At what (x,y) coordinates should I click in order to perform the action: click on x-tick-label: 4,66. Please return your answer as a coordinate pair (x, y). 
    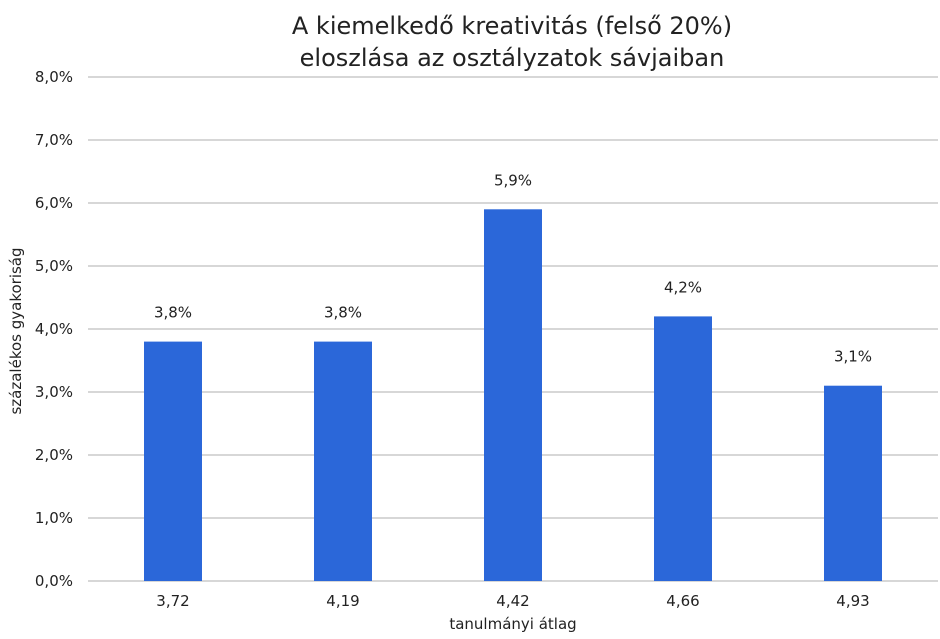
    Looking at the image, I should click on (682, 601).